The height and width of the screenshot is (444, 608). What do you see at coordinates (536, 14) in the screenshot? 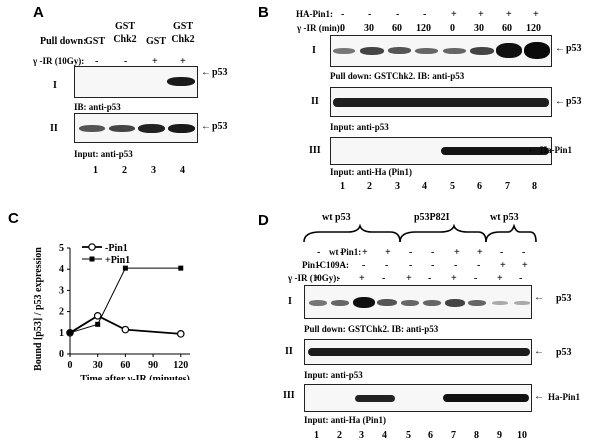
I see `panel-b-ha-8: +` at bounding box center [536, 14].